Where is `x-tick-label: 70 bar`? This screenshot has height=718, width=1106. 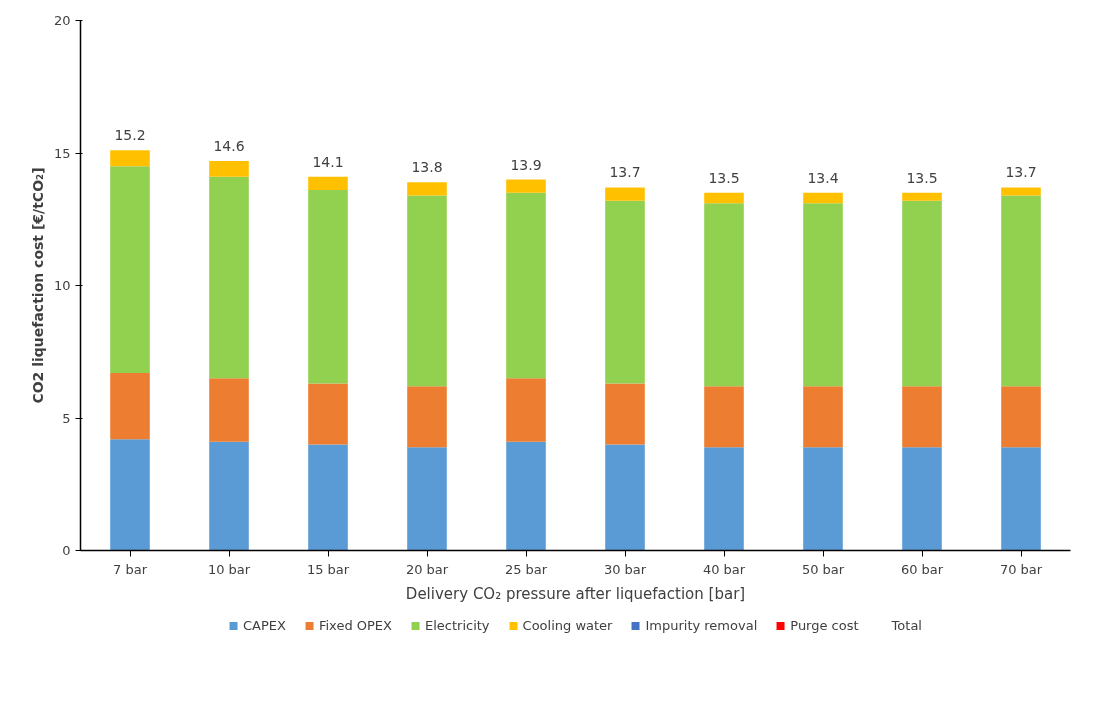
x-tick-label: 70 bar is located at coordinates (1021, 569).